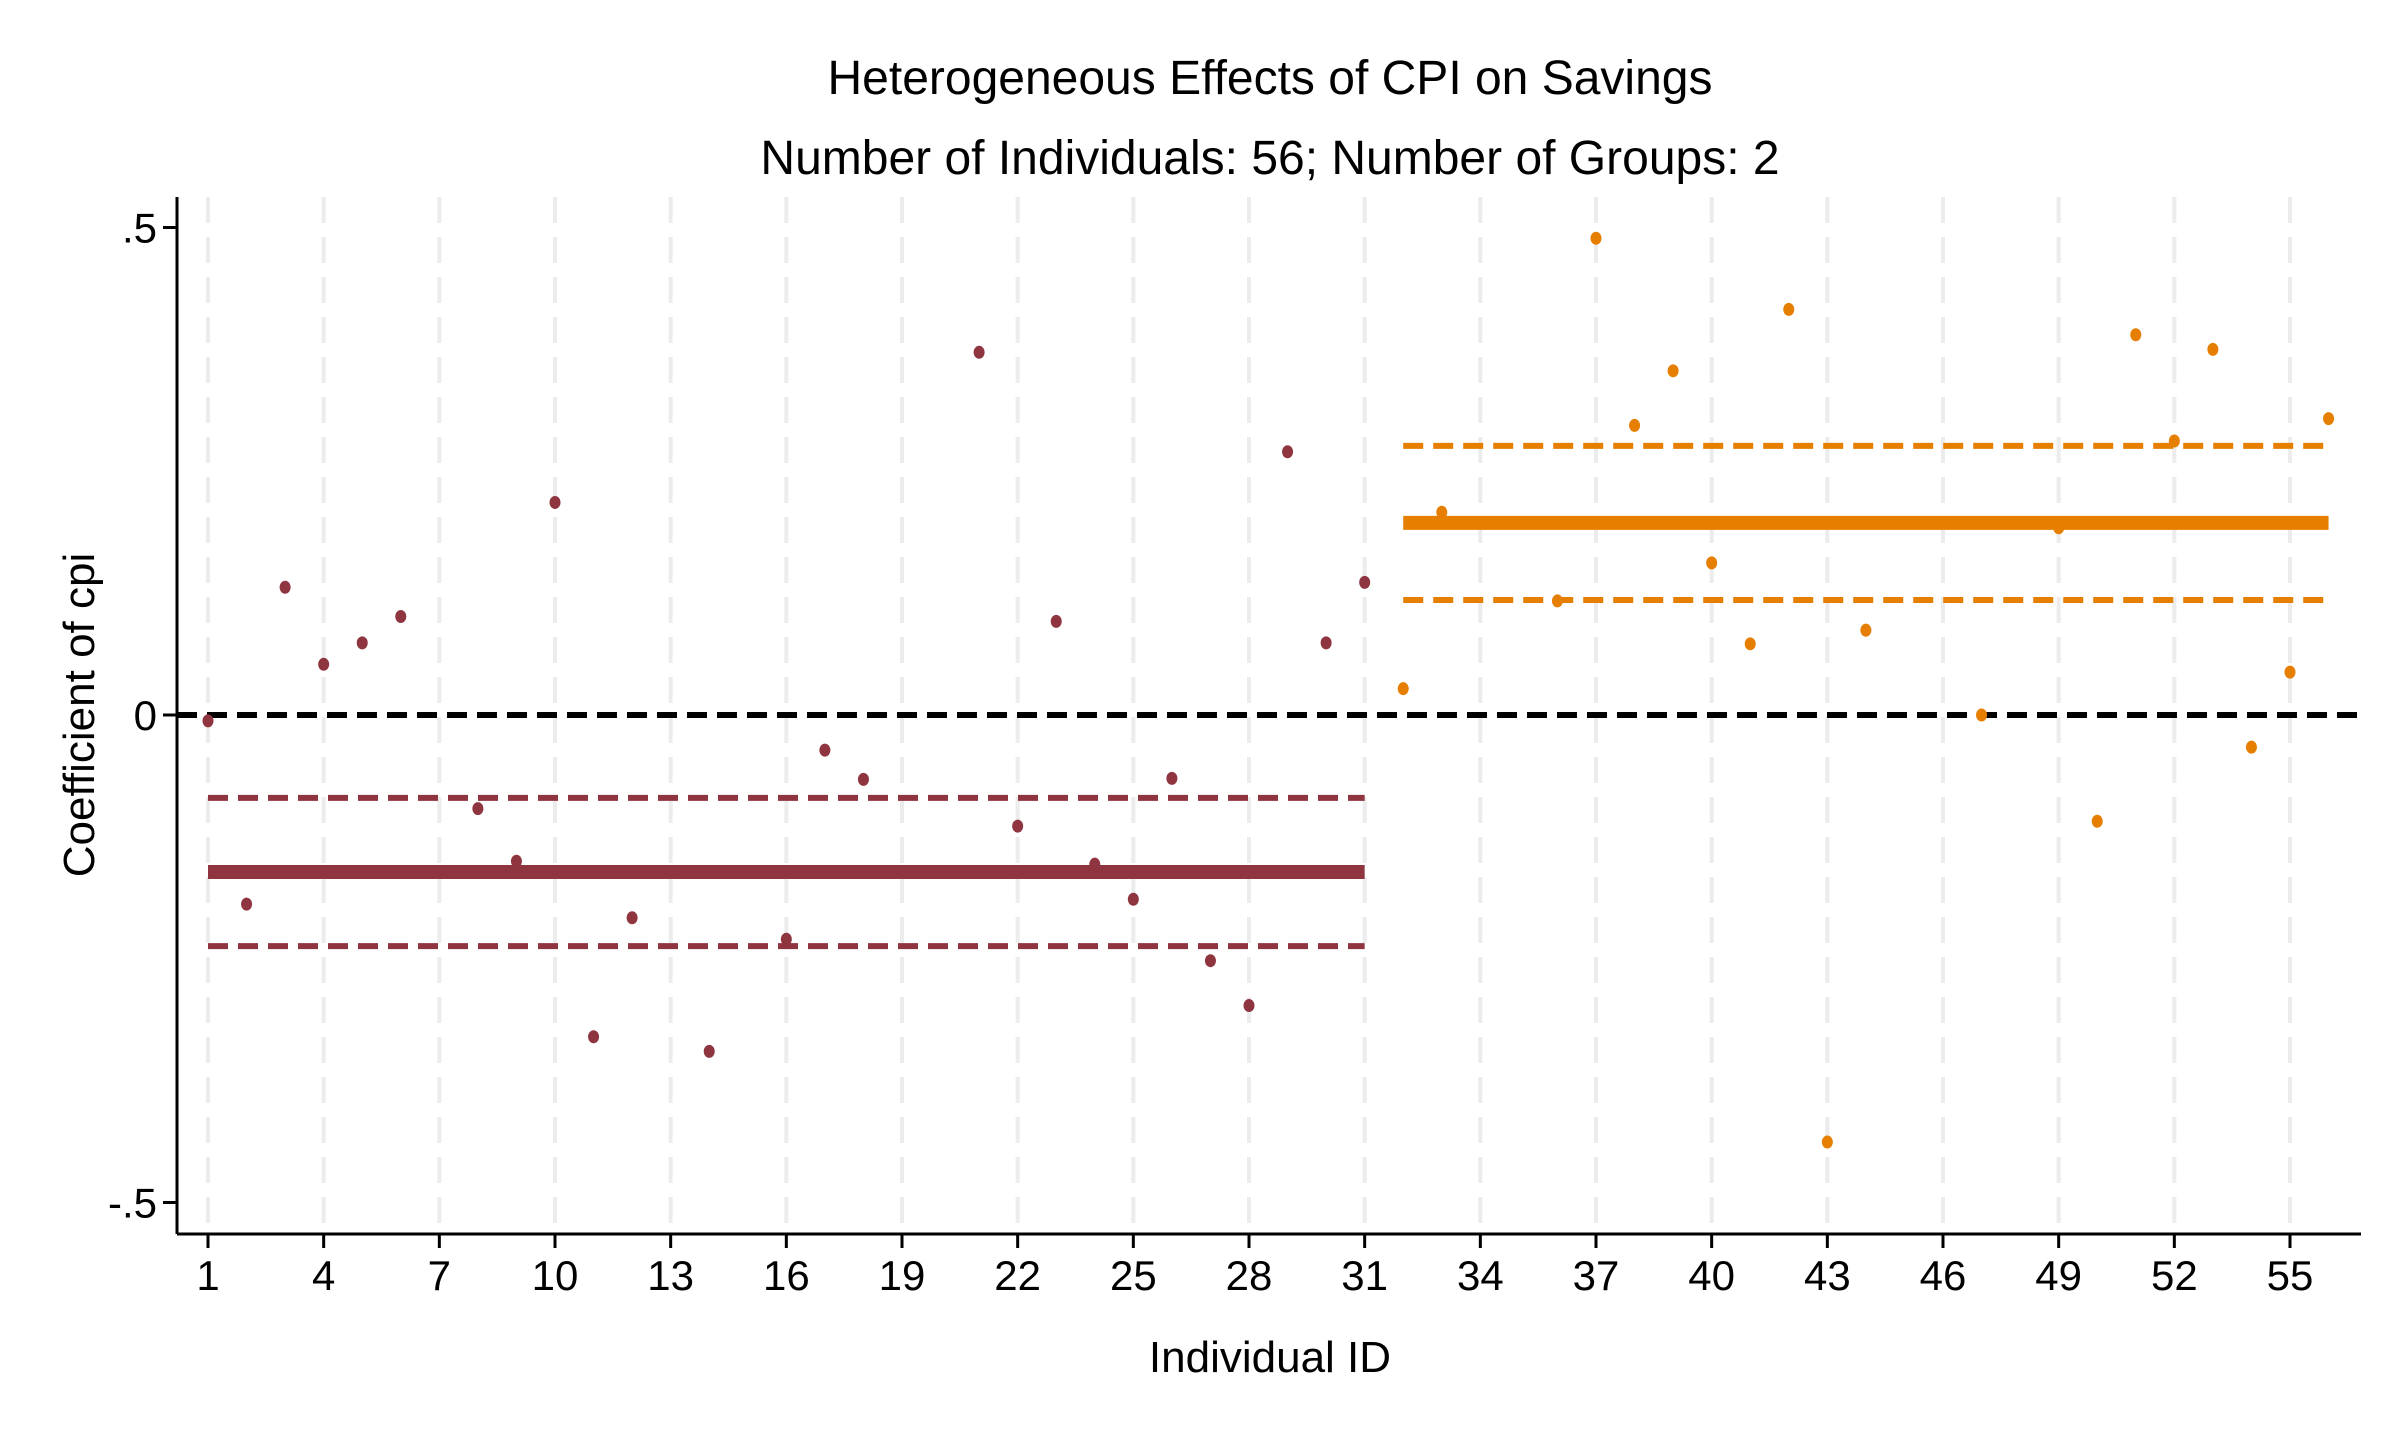 This screenshot has width=2400, height=1440. I want to click on y-axis-label: Coefficient of cpi, so click(79, 715).